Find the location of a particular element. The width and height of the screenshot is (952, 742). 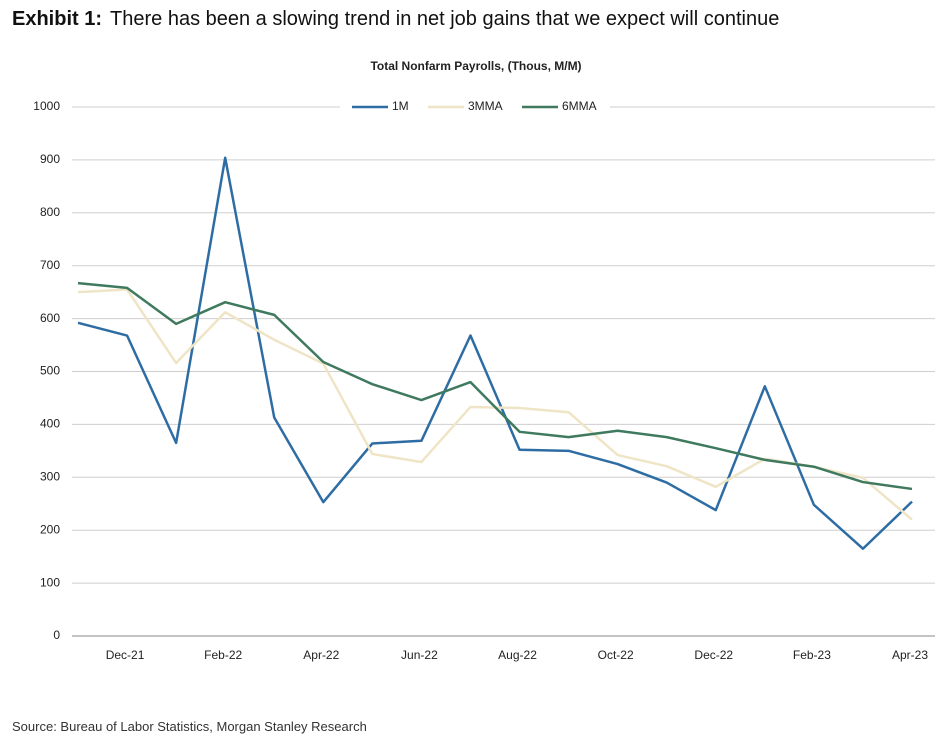

legend-label: 1M is located at coordinates (400, 106).